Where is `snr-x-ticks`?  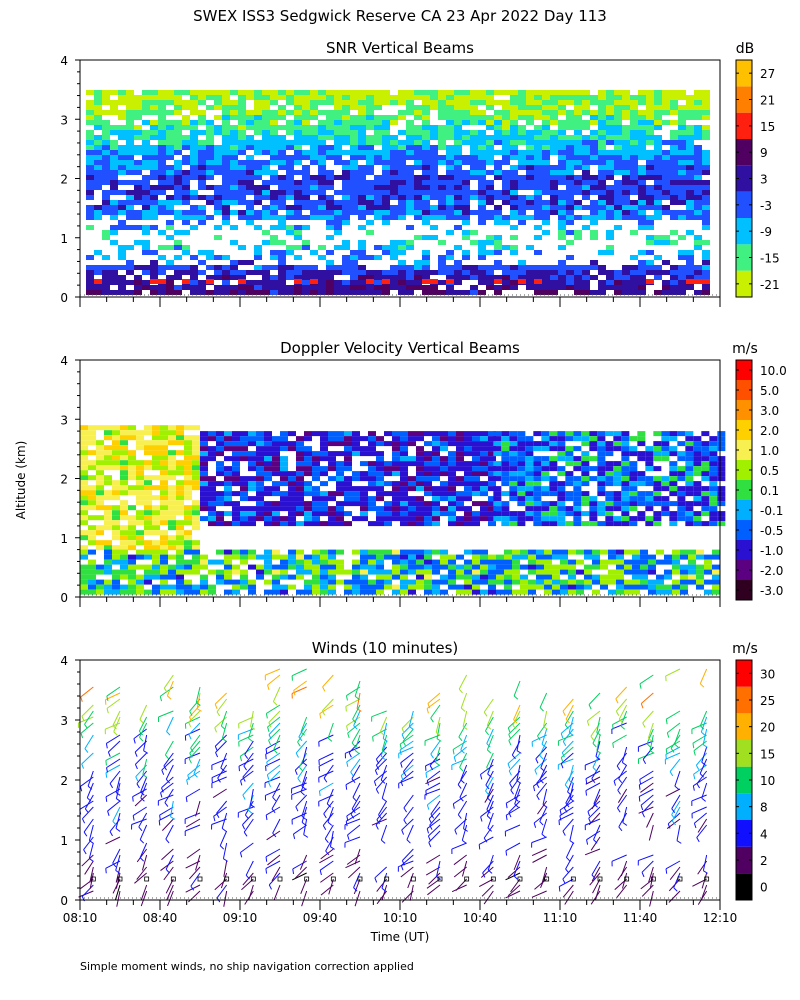
snr-x-ticks is located at coordinates (400, 302).